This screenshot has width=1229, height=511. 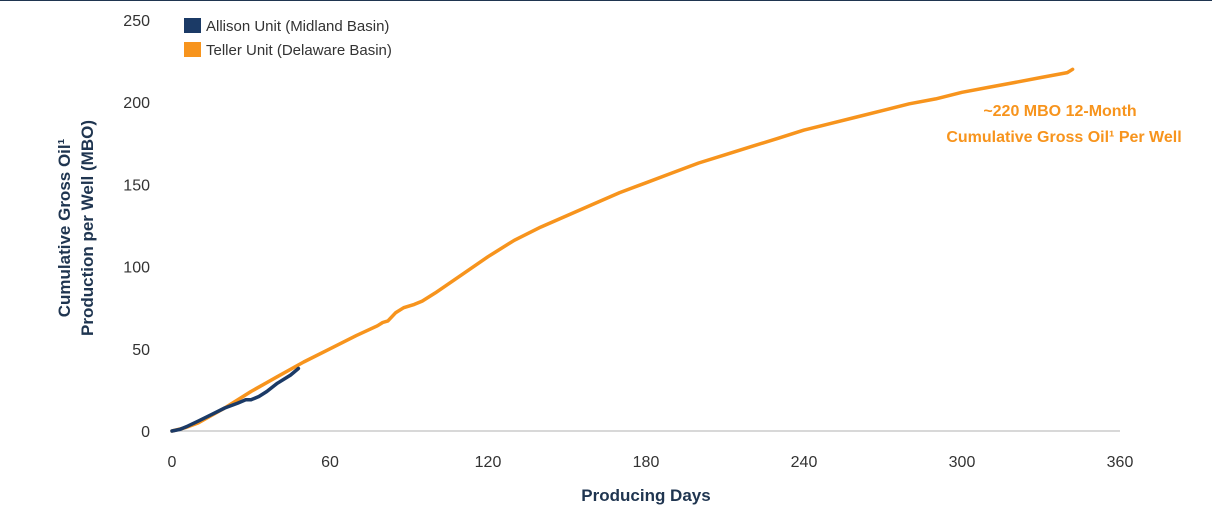 What do you see at coordinates (87, 228) in the screenshot?
I see `y-axis-title-line2: Production per Well (MBO)` at bounding box center [87, 228].